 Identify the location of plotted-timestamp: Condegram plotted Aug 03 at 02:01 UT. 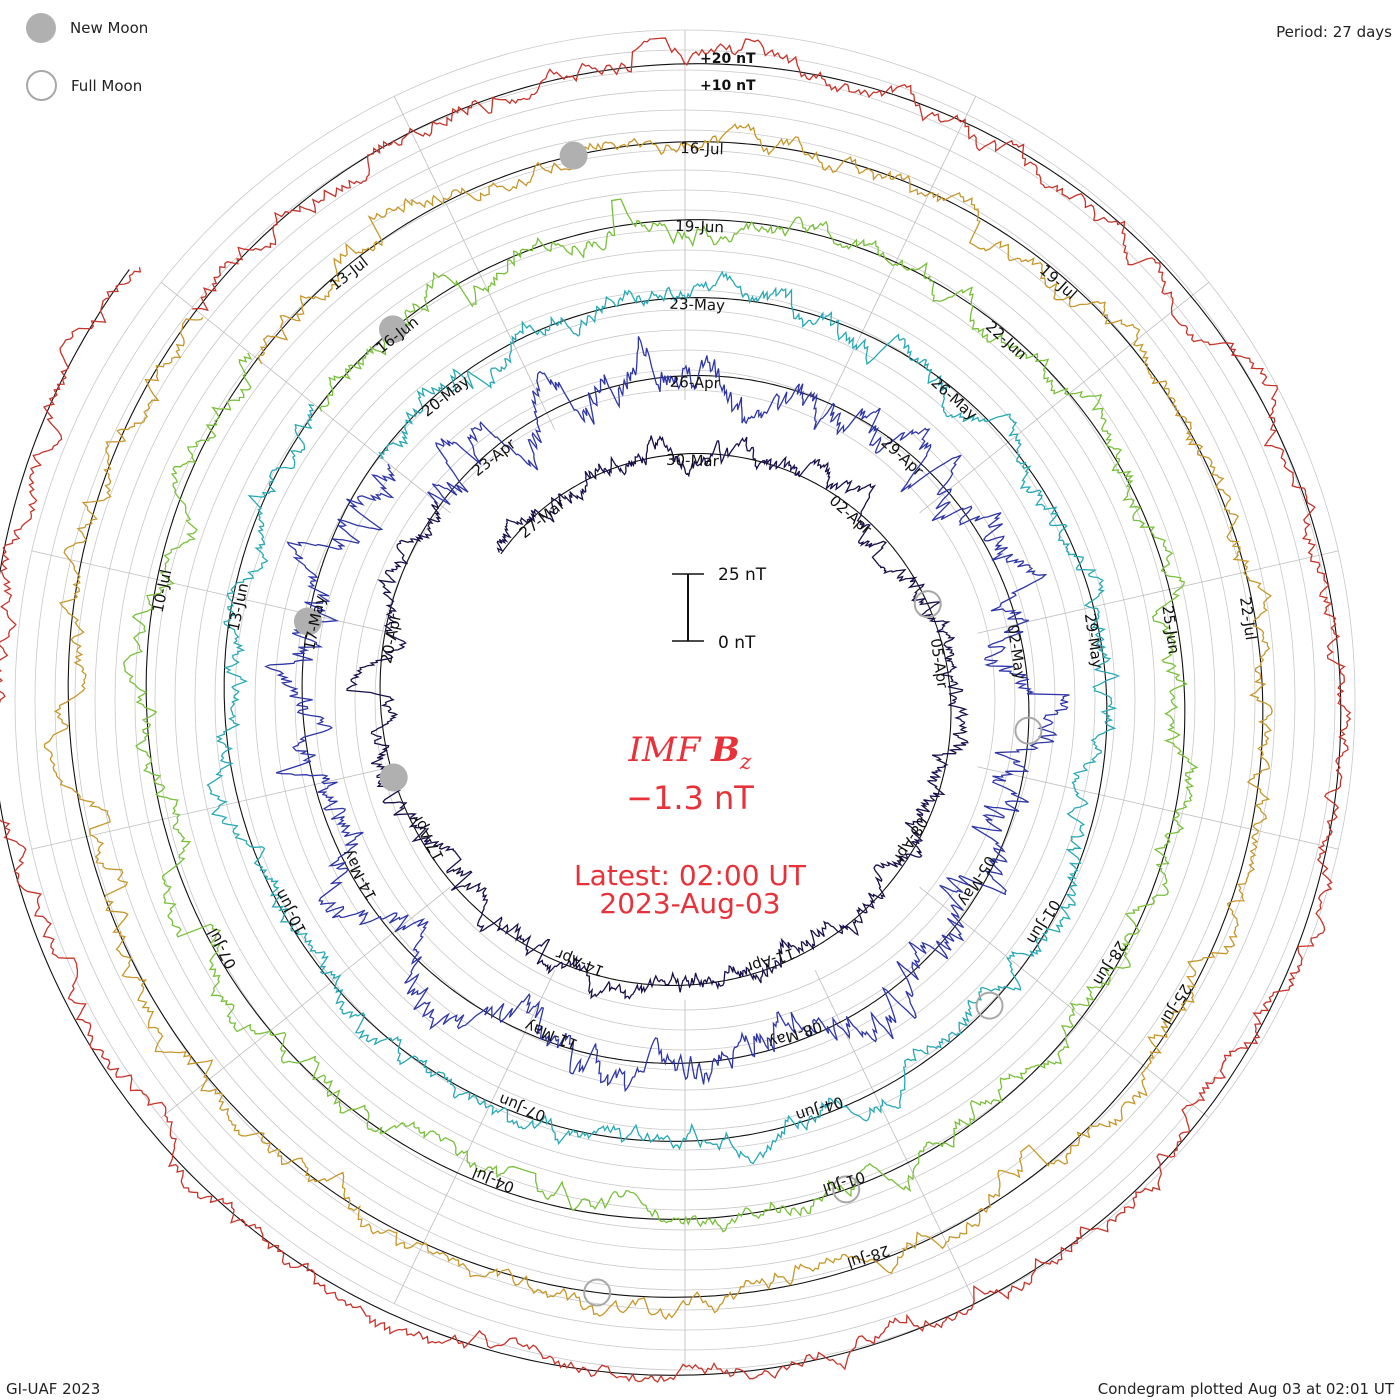
(1245, 1389).